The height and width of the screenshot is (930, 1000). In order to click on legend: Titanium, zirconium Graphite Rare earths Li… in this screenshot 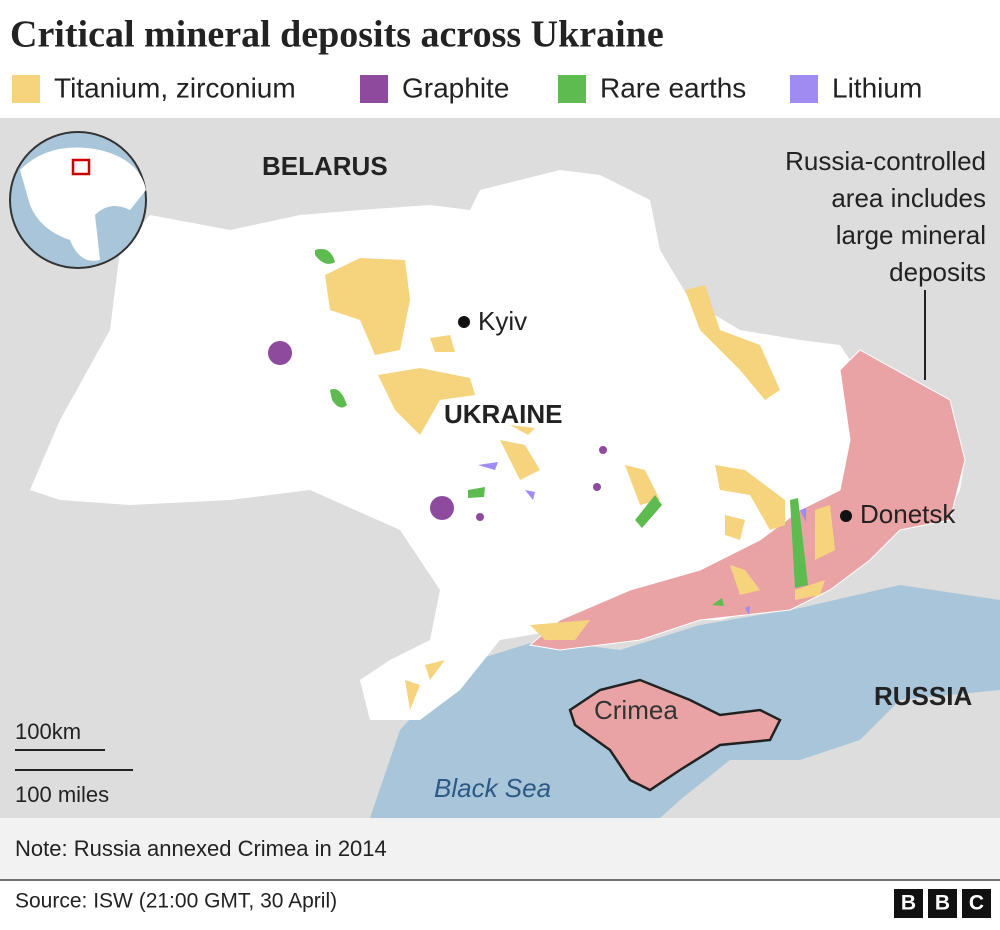, I will do `click(467, 87)`.